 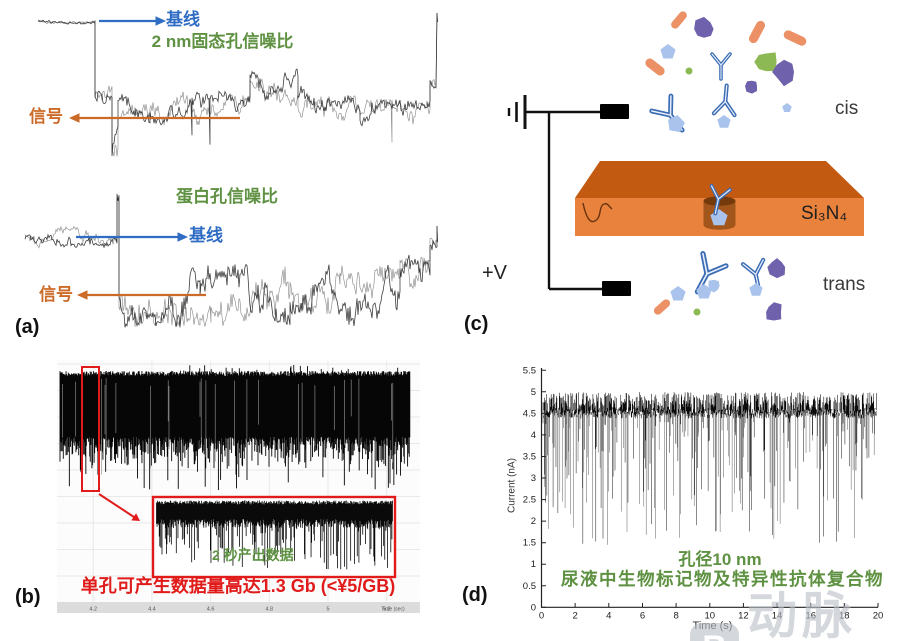 What do you see at coordinates (93, 609) in the screenshot?
I see `panel-b-x-tick-label: 4.2` at bounding box center [93, 609].